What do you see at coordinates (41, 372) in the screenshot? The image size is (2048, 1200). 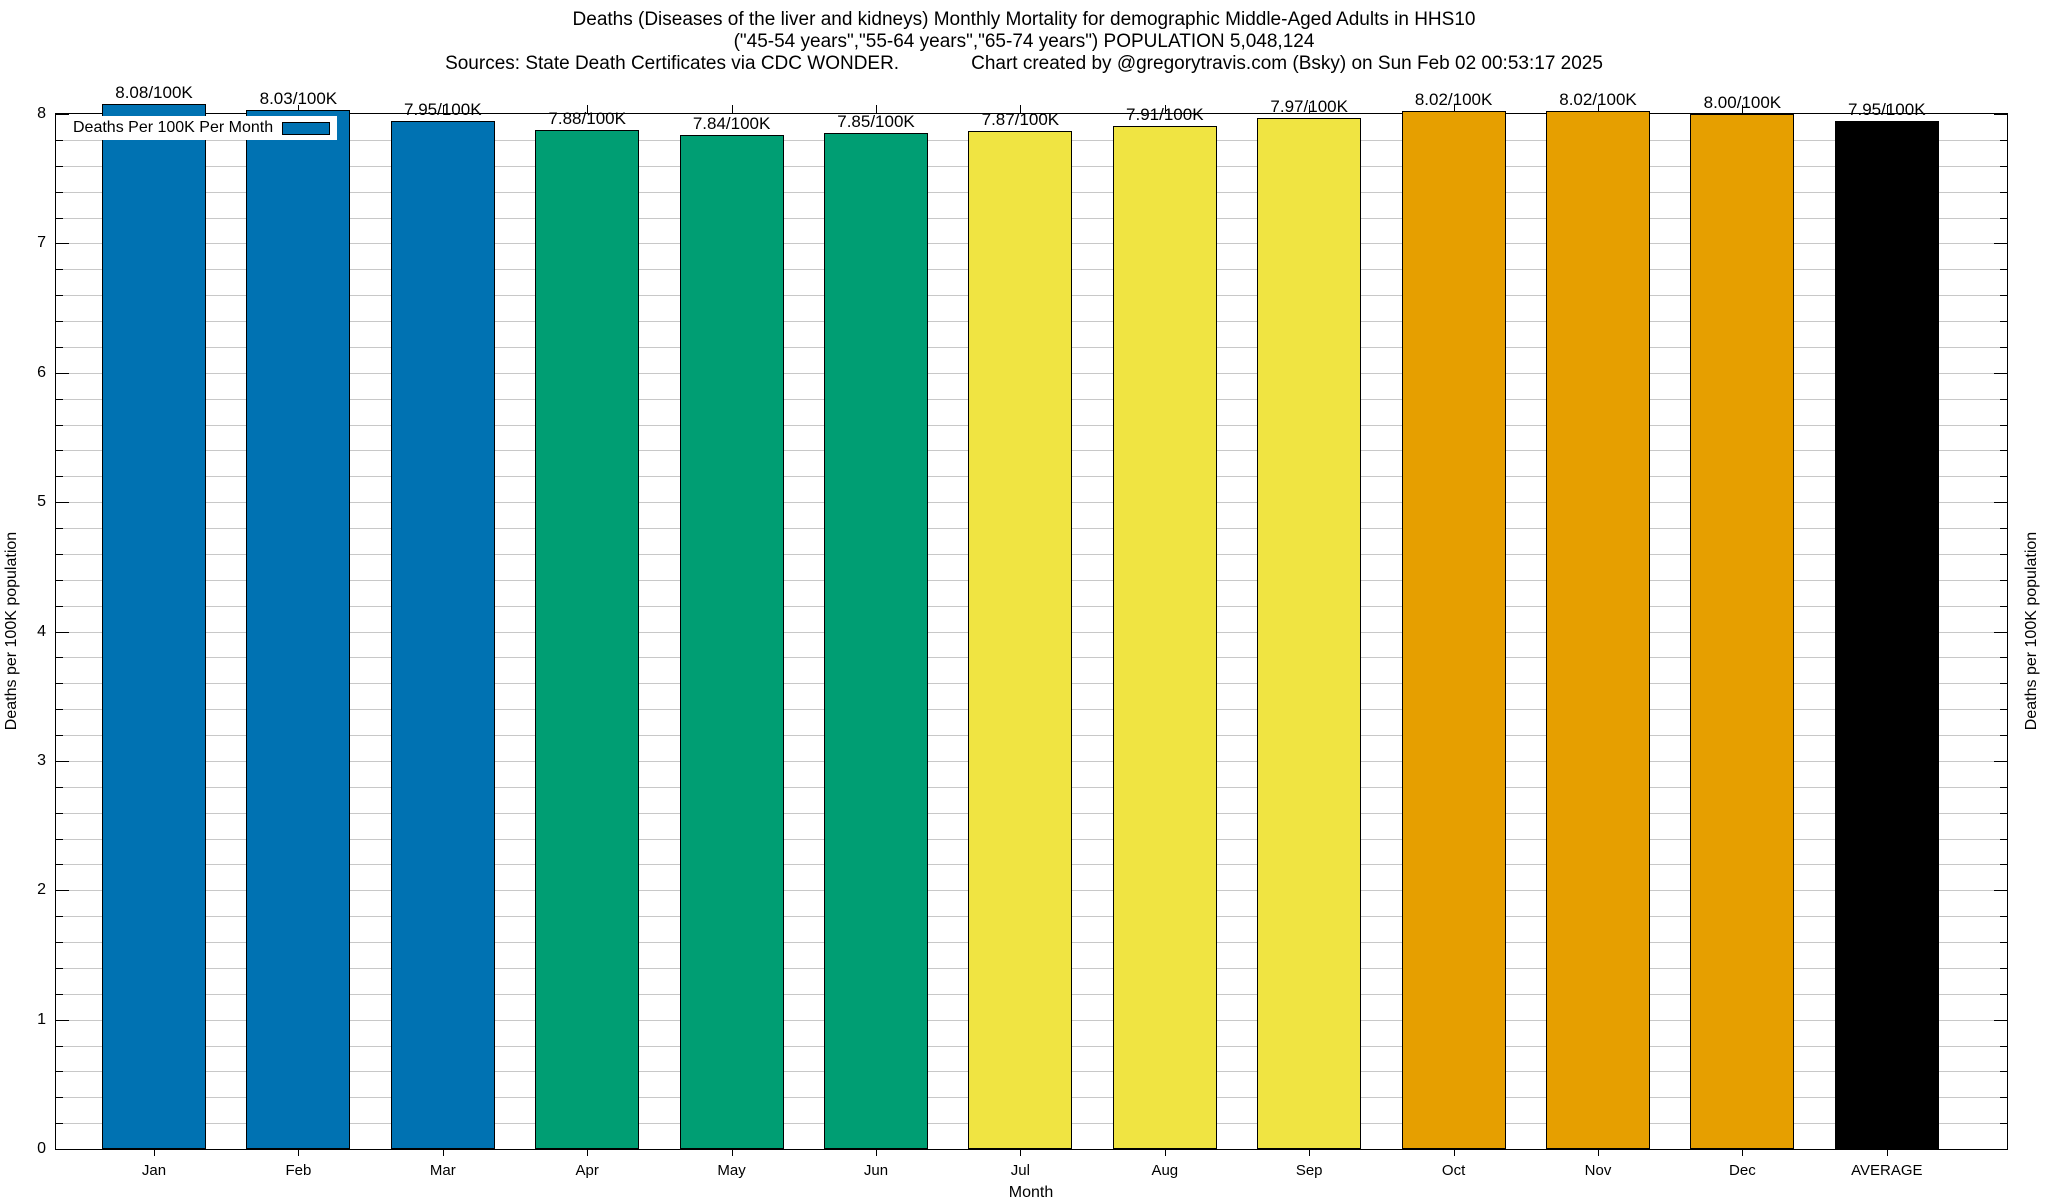 I see `y-tick-label: 6` at bounding box center [41, 372].